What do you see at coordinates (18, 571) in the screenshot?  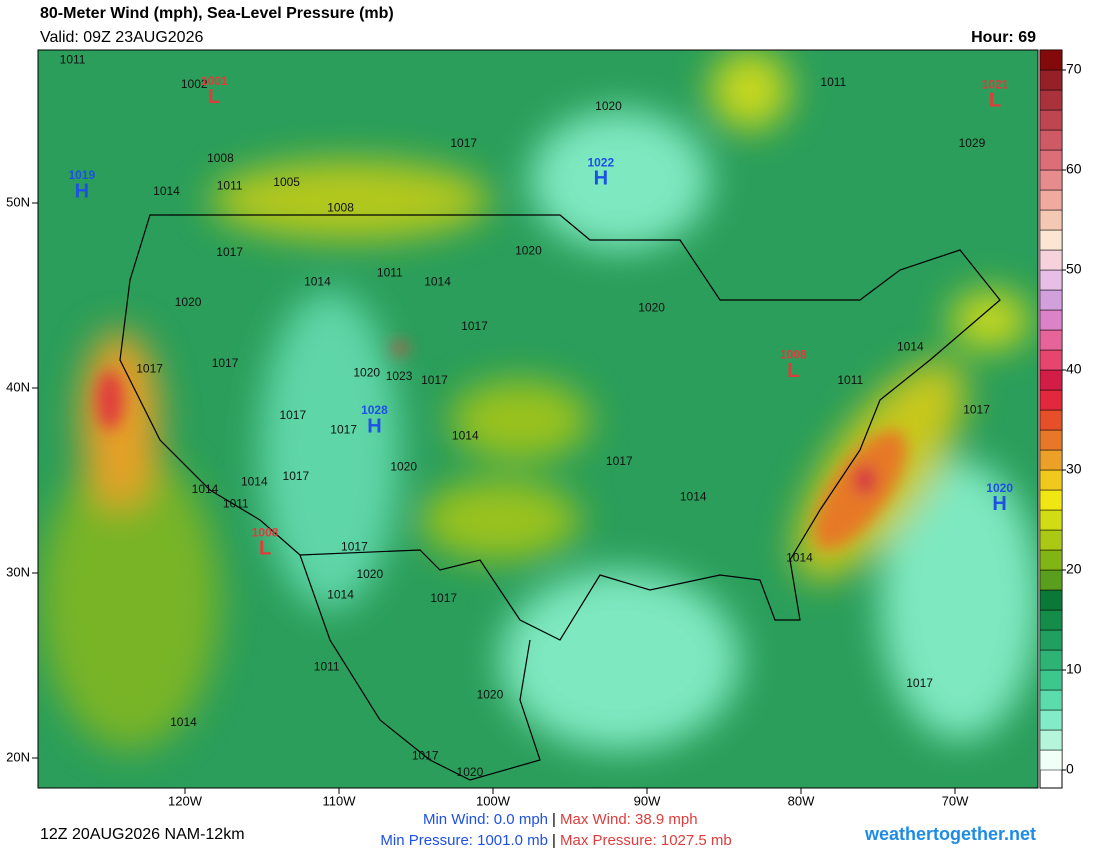 I see `lat-tick-label: 30N` at bounding box center [18, 571].